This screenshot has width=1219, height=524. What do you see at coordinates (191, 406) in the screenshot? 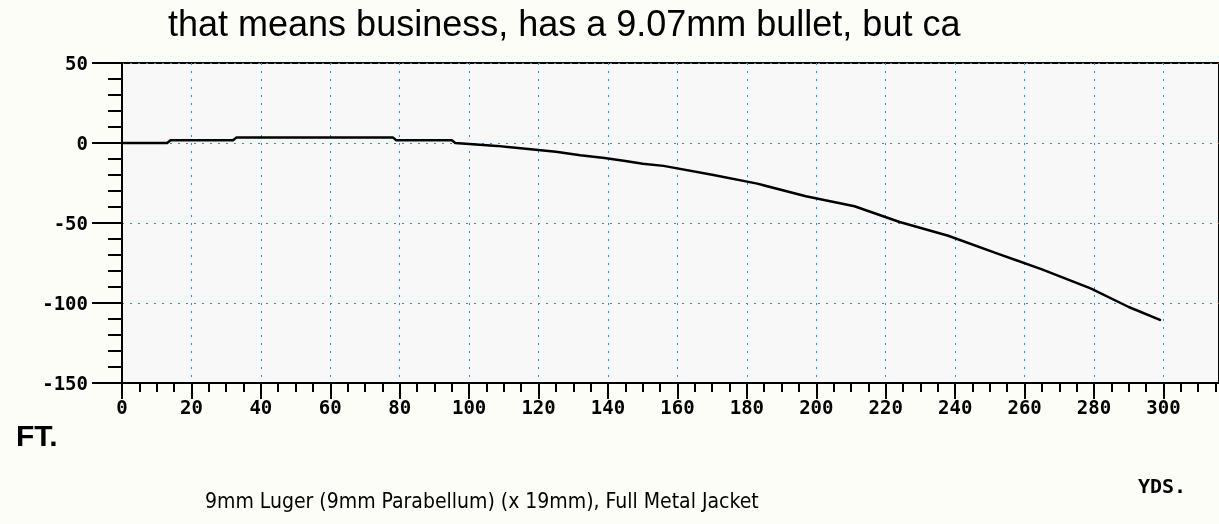
I see `x-tick-label: 20` at bounding box center [191, 406].